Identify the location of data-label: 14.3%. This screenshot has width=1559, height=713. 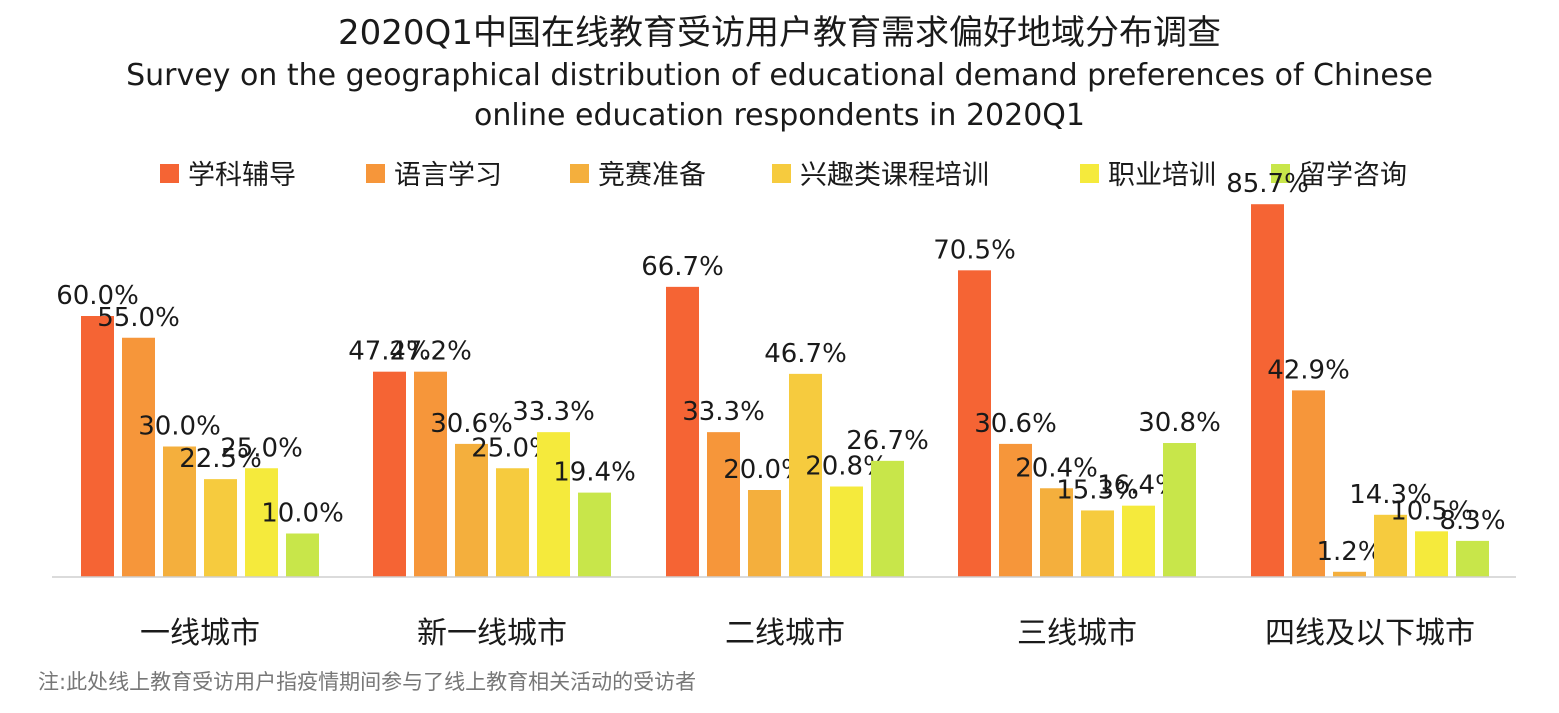
(1390, 495).